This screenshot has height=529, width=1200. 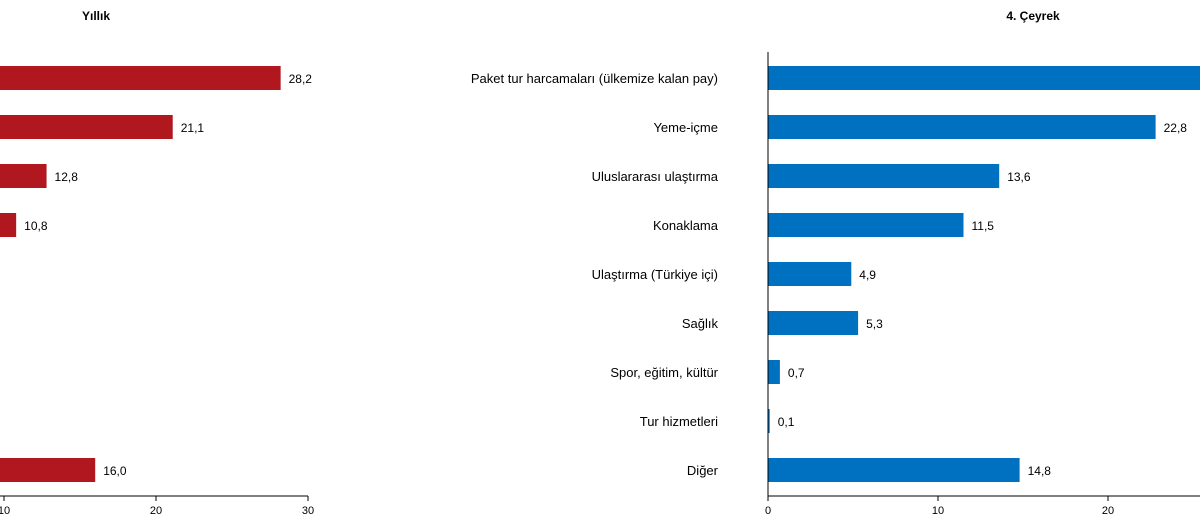 I want to click on yillik-x-tick-label: 10, so click(x=5, y=511).